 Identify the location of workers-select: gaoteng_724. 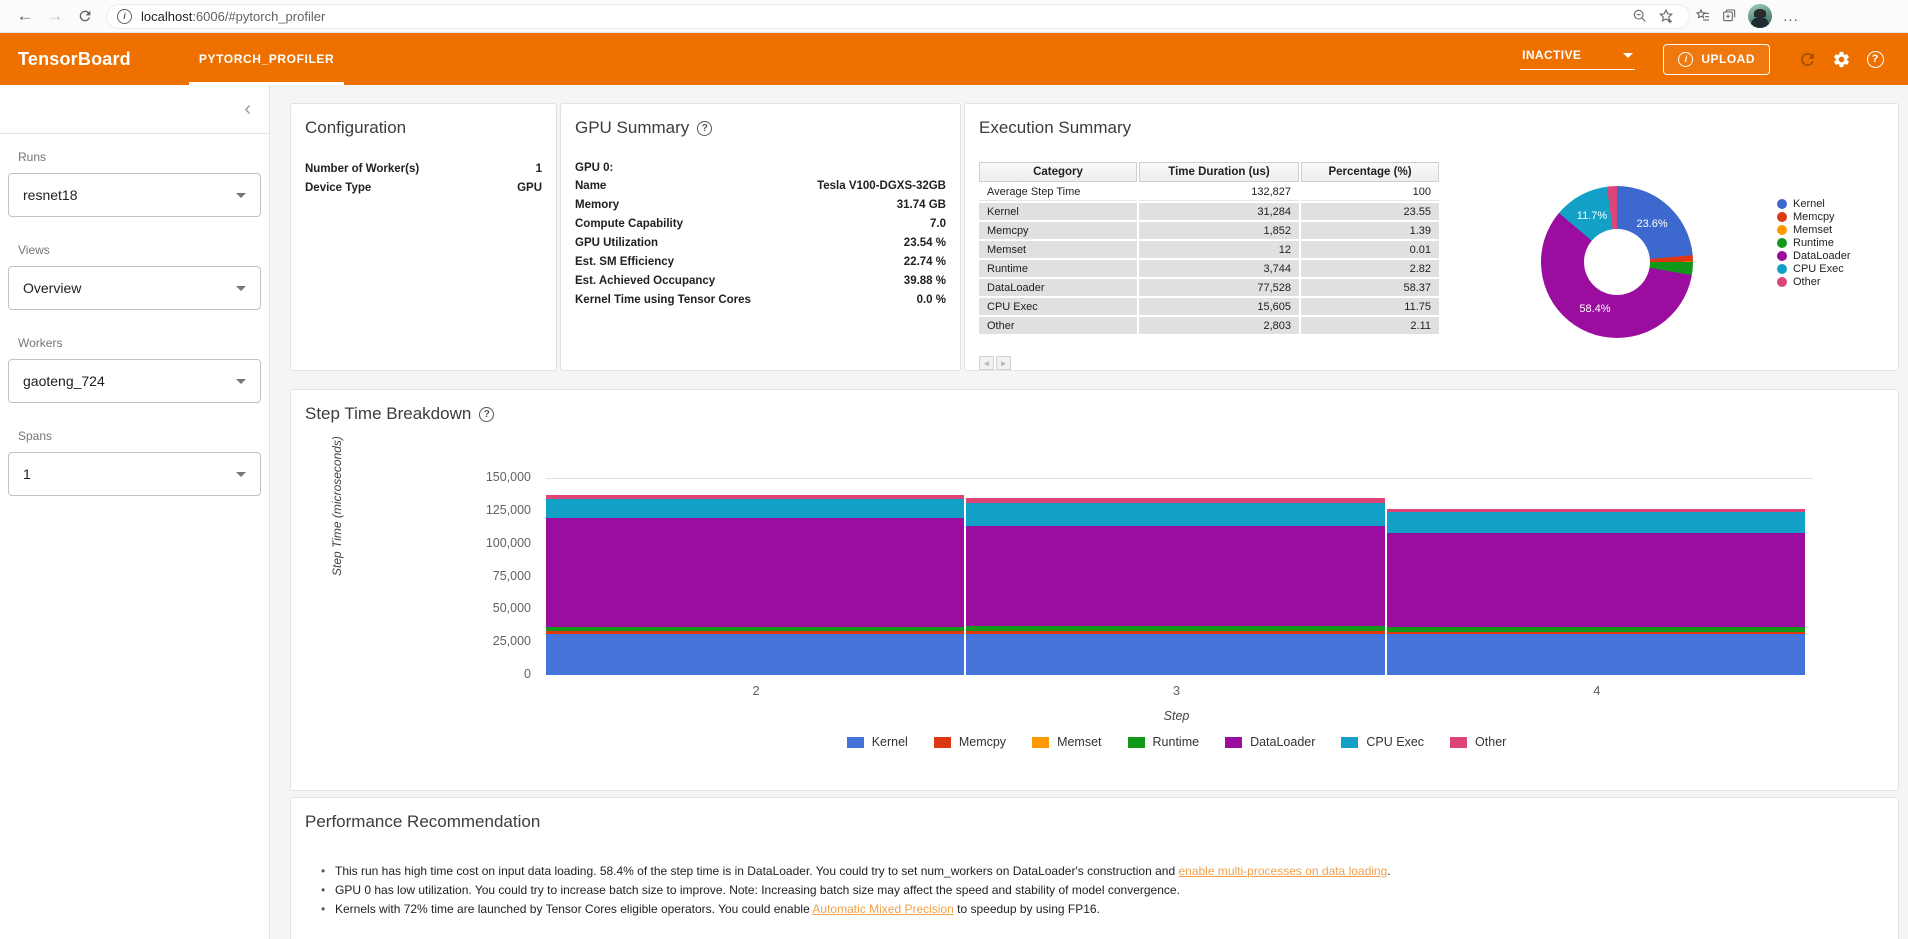
(134, 381).